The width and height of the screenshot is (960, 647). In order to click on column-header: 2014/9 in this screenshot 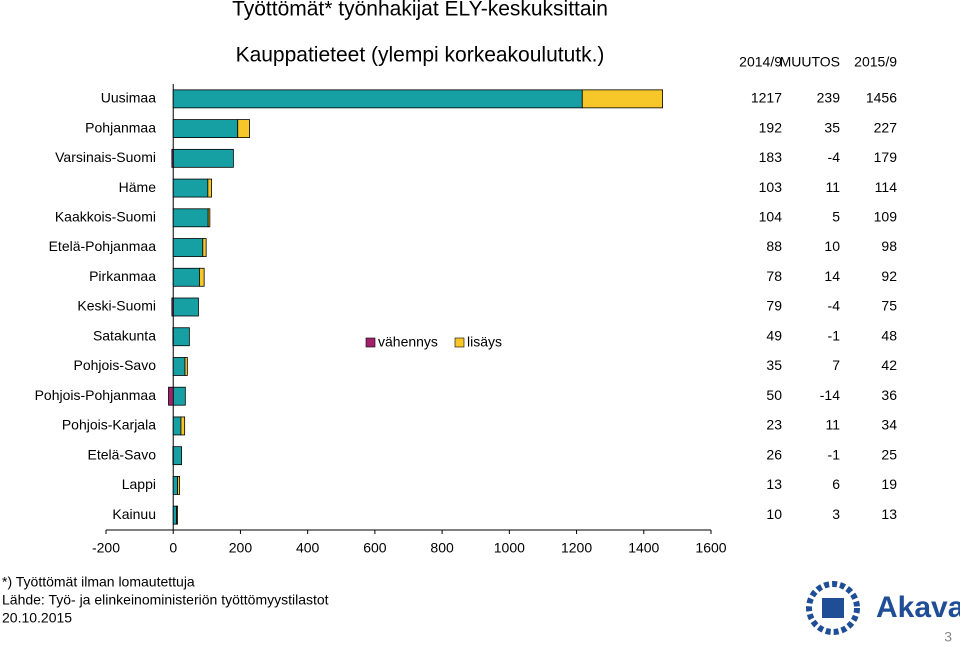, I will do `click(760, 62)`.